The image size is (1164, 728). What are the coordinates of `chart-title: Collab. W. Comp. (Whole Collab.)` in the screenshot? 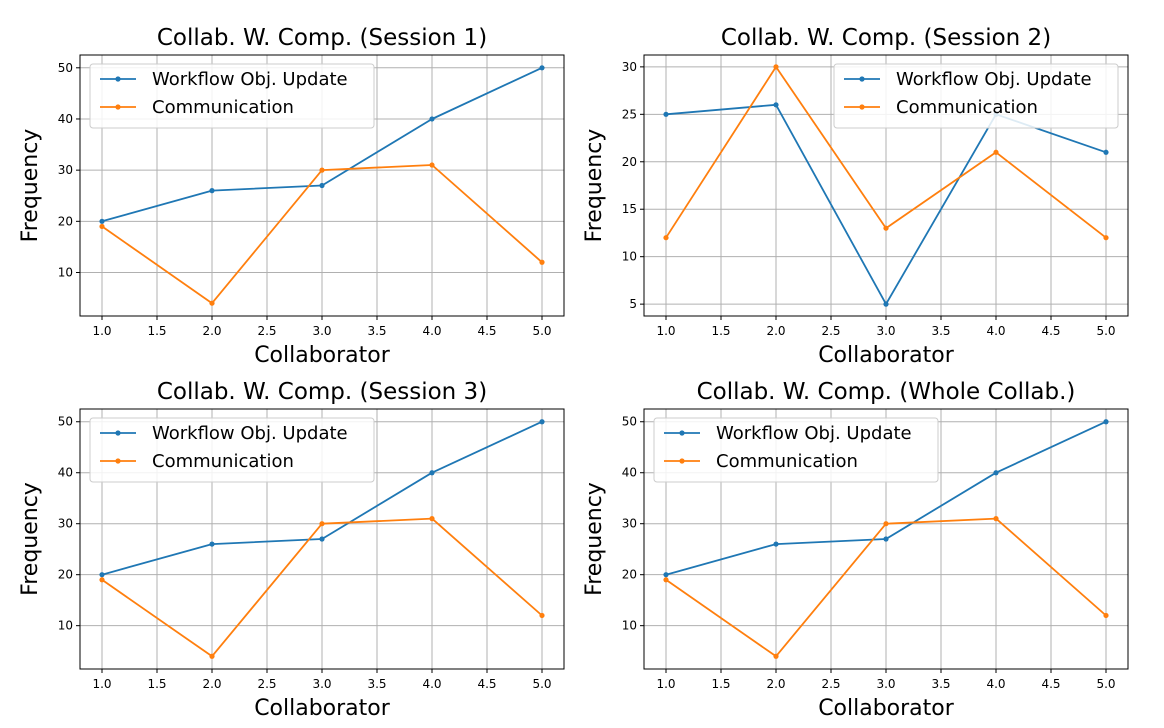 It's located at (886, 392).